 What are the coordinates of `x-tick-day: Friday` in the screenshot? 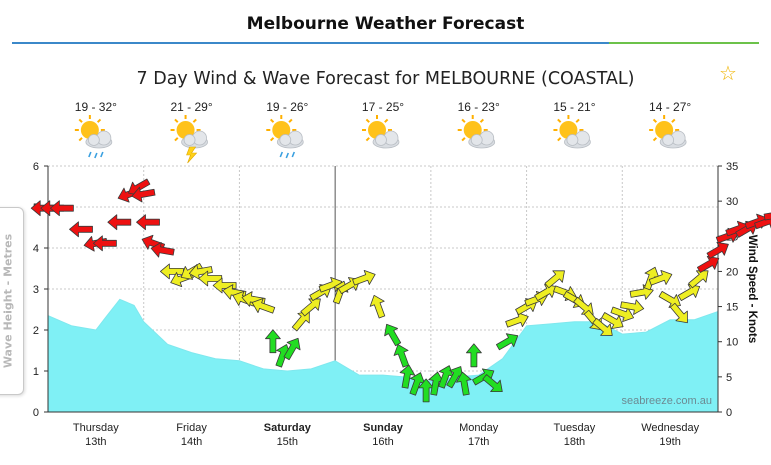 It's located at (191, 428).